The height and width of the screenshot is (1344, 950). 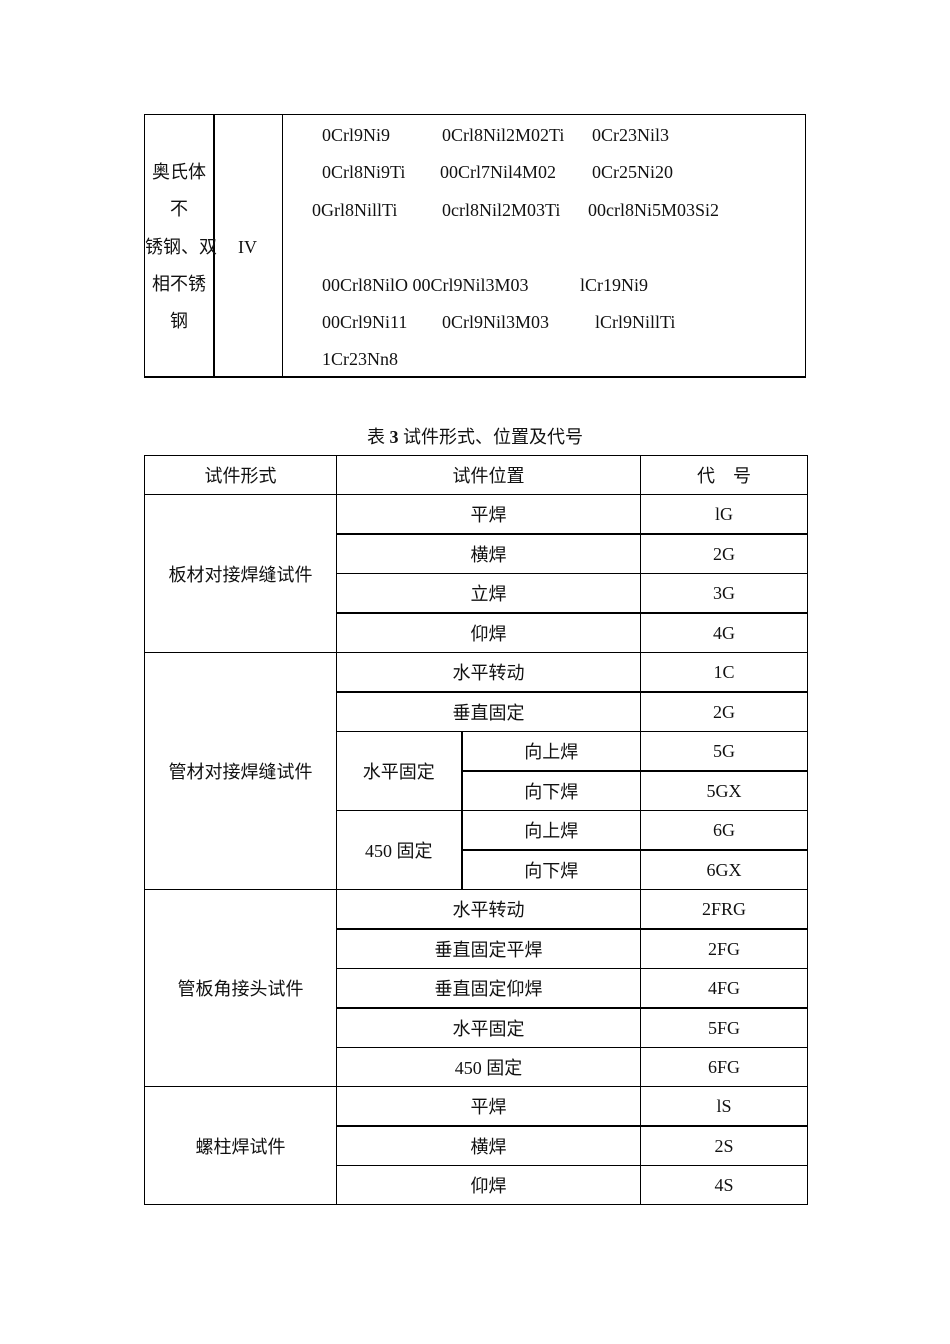 What do you see at coordinates (378, 437) in the screenshot?
I see `caption-prefix: 表` at bounding box center [378, 437].